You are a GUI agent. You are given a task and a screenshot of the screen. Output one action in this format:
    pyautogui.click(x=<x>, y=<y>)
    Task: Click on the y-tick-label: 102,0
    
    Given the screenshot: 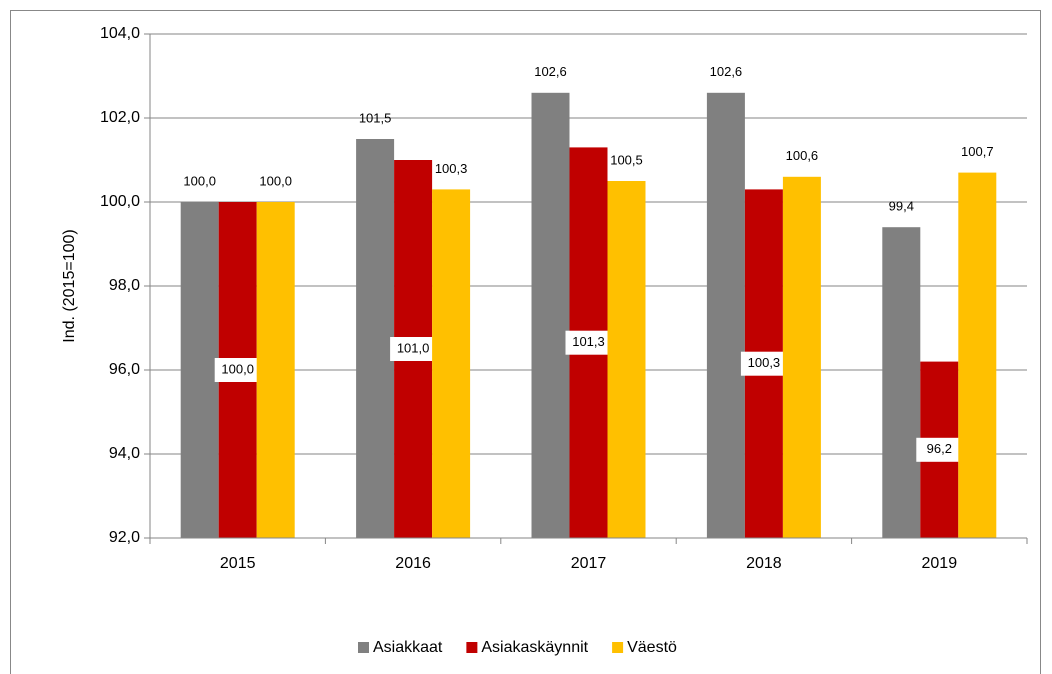 What is the action you would take?
    pyautogui.click(x=120, y=117)
    